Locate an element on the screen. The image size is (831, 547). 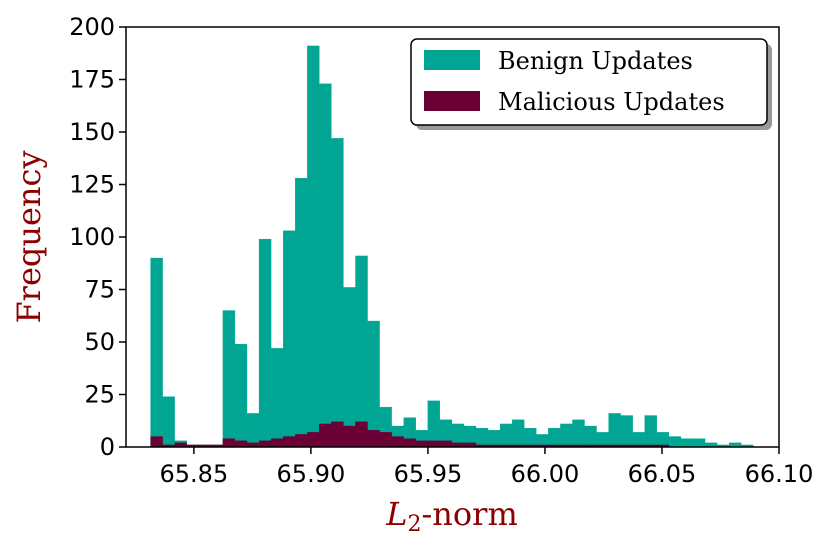
x-axis-label-suffix: -norm is located at coordinates (469, 514).